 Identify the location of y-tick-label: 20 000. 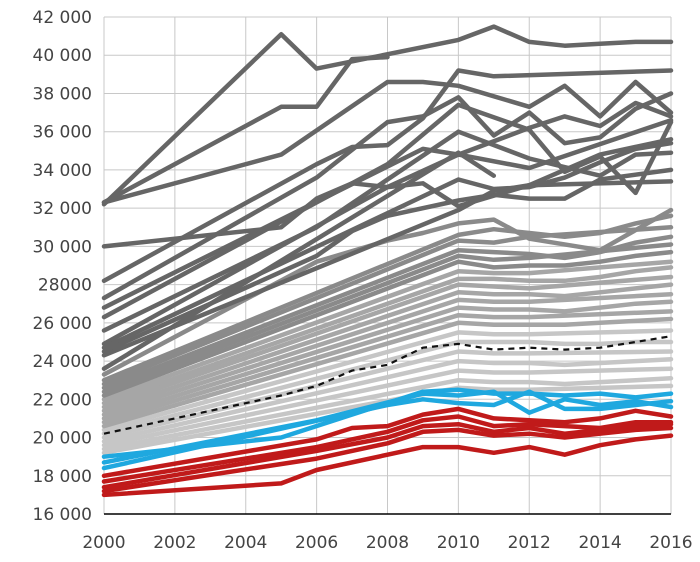
(62, 439).